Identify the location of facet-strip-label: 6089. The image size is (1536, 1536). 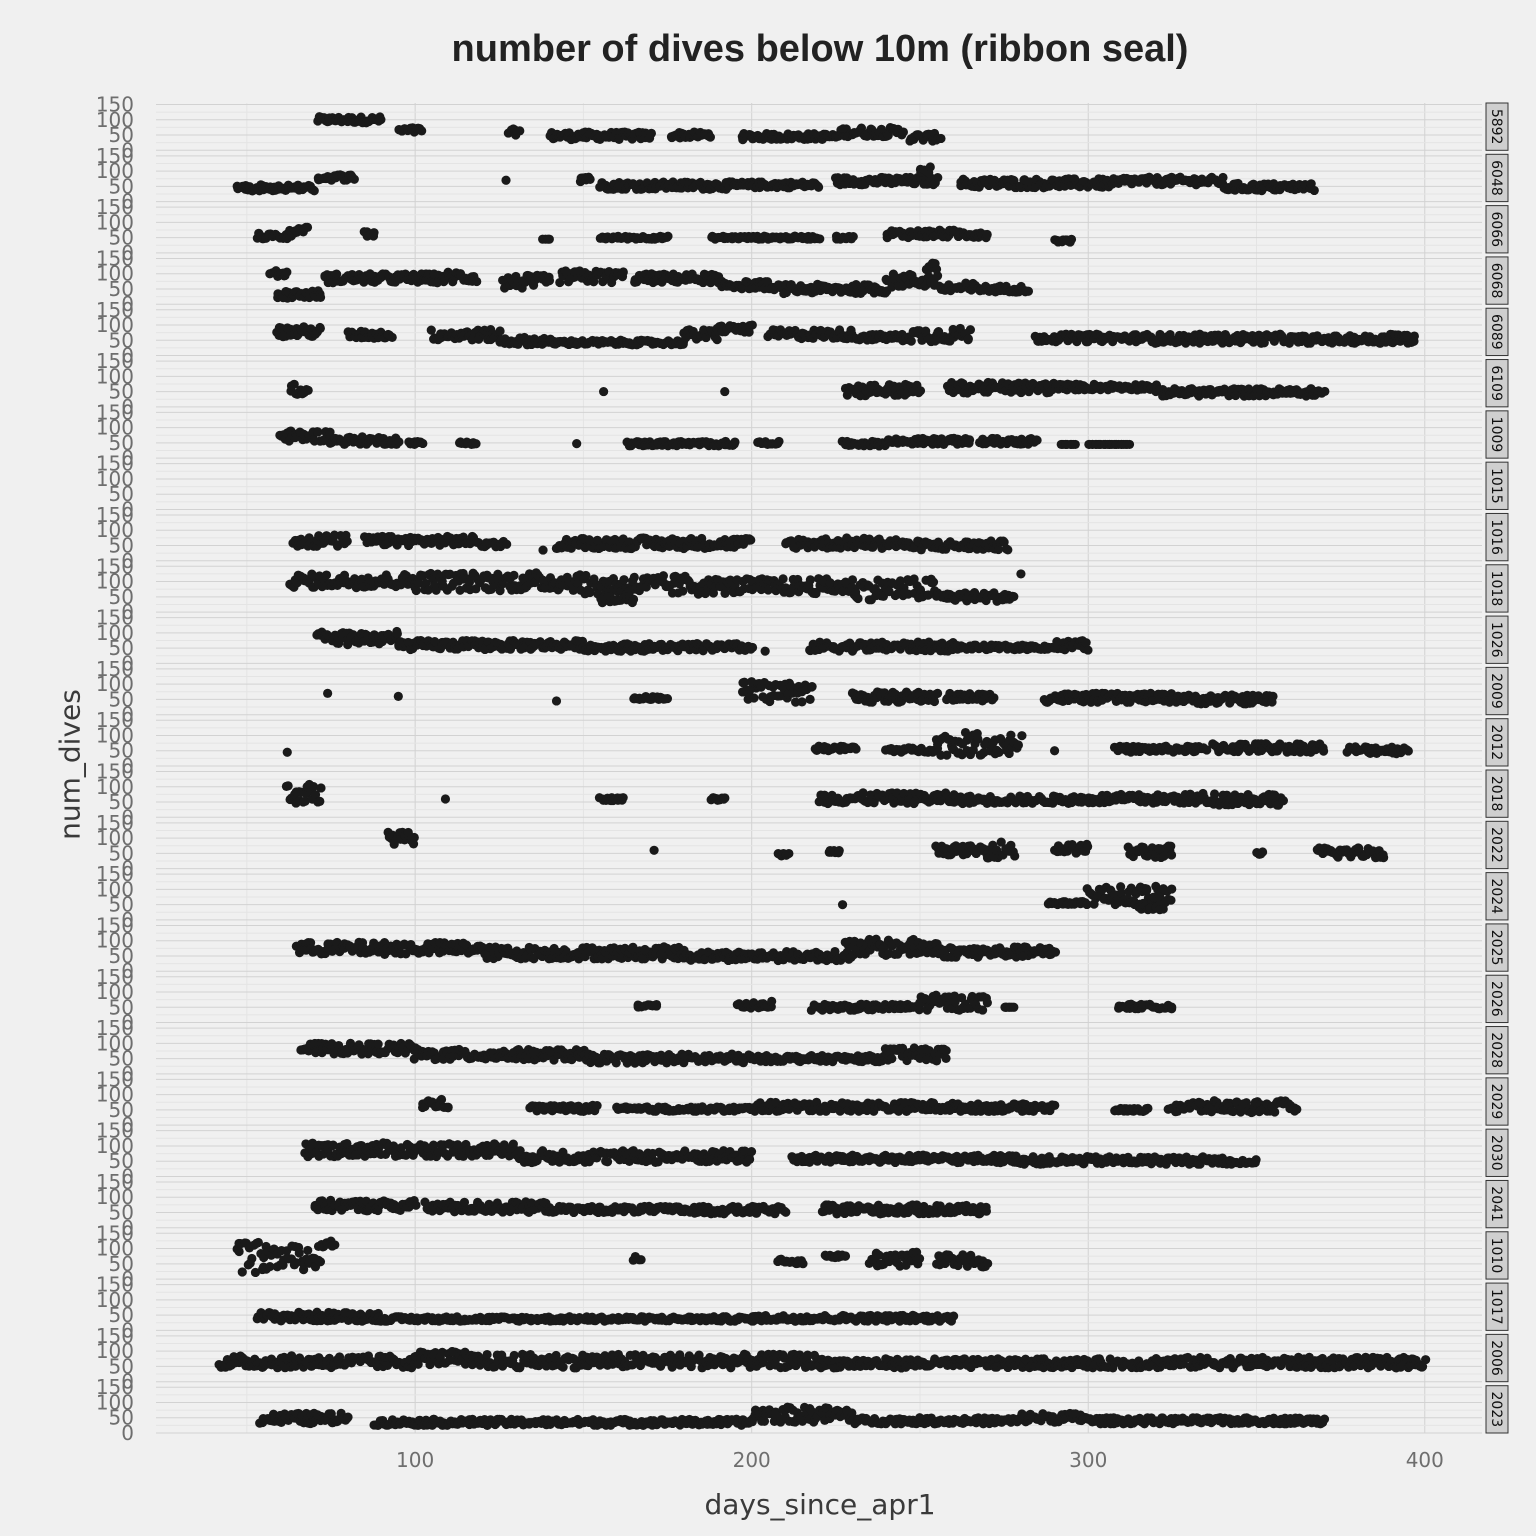
(1496, 332).